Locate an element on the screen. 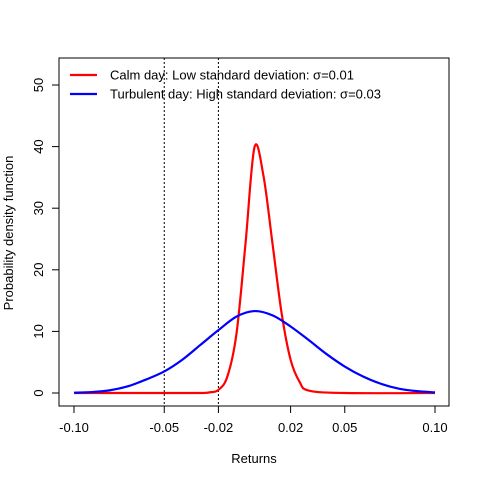  legend-label: Calm day: Low standard deviation: σ=0.01 is located at coordinates (232, 75).